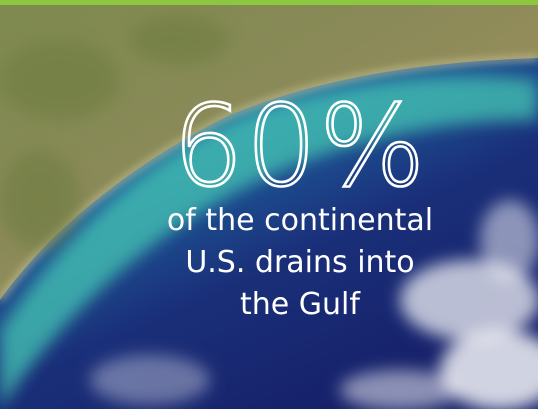 The image size is (538, 409). What do you see at coordinates (300, 304) in the screenshot?
I see `caption-line: the Gulf` at bounding box center [300, 304].